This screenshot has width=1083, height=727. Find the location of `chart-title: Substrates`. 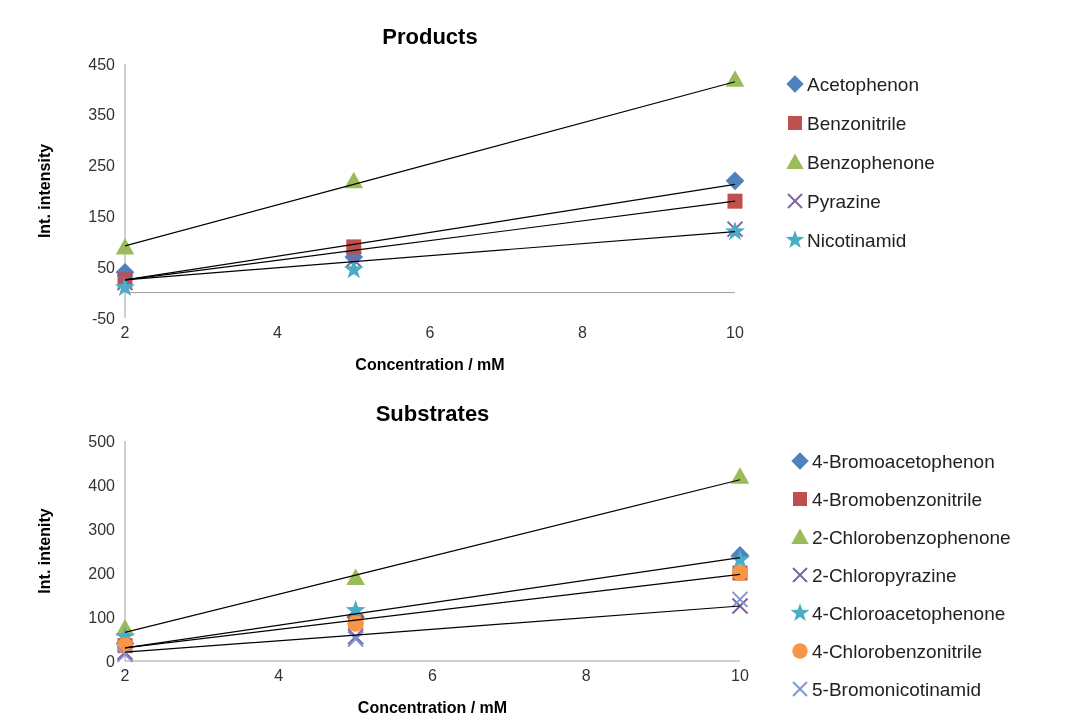

chart-title: Substrates is located at coordinates (432, 413).